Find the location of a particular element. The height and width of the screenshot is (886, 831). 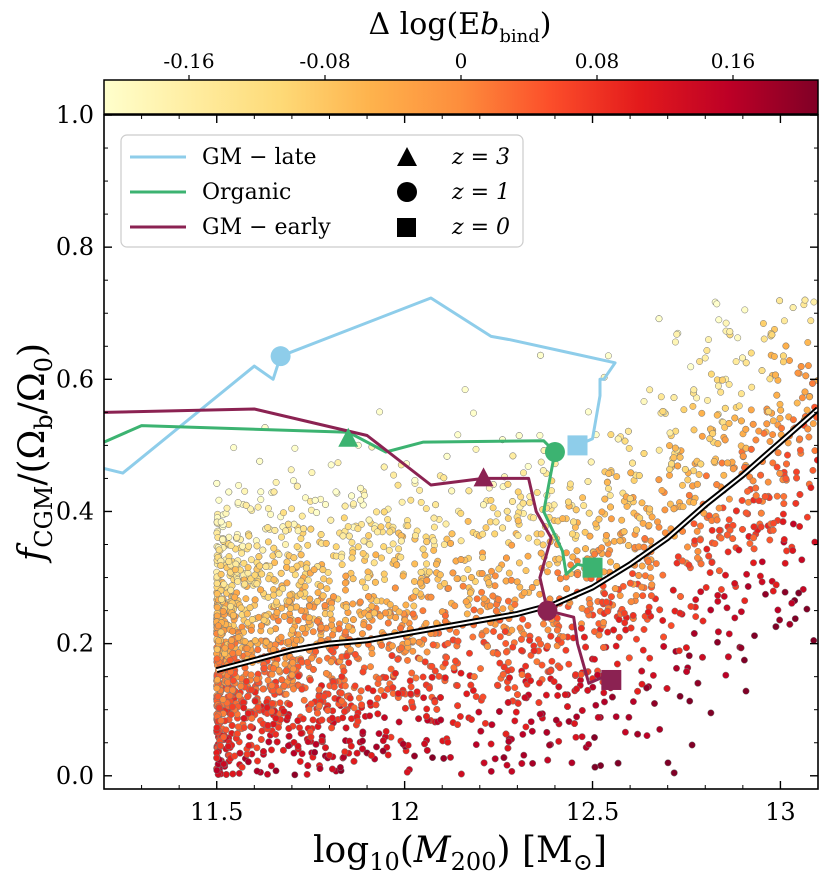

marker-z3-gm-early is located at coordinates (483, 477).